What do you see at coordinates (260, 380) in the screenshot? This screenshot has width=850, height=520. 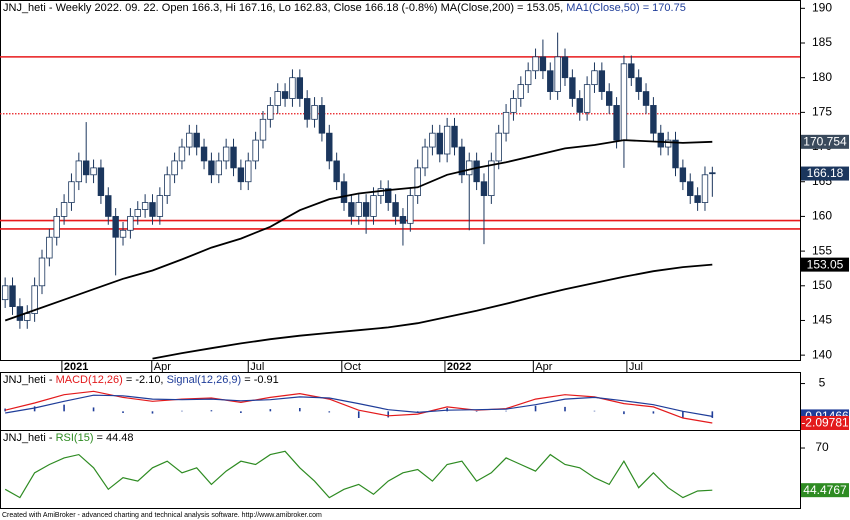 I see `header-part: = -0.91` at bounding box center [260, 380].